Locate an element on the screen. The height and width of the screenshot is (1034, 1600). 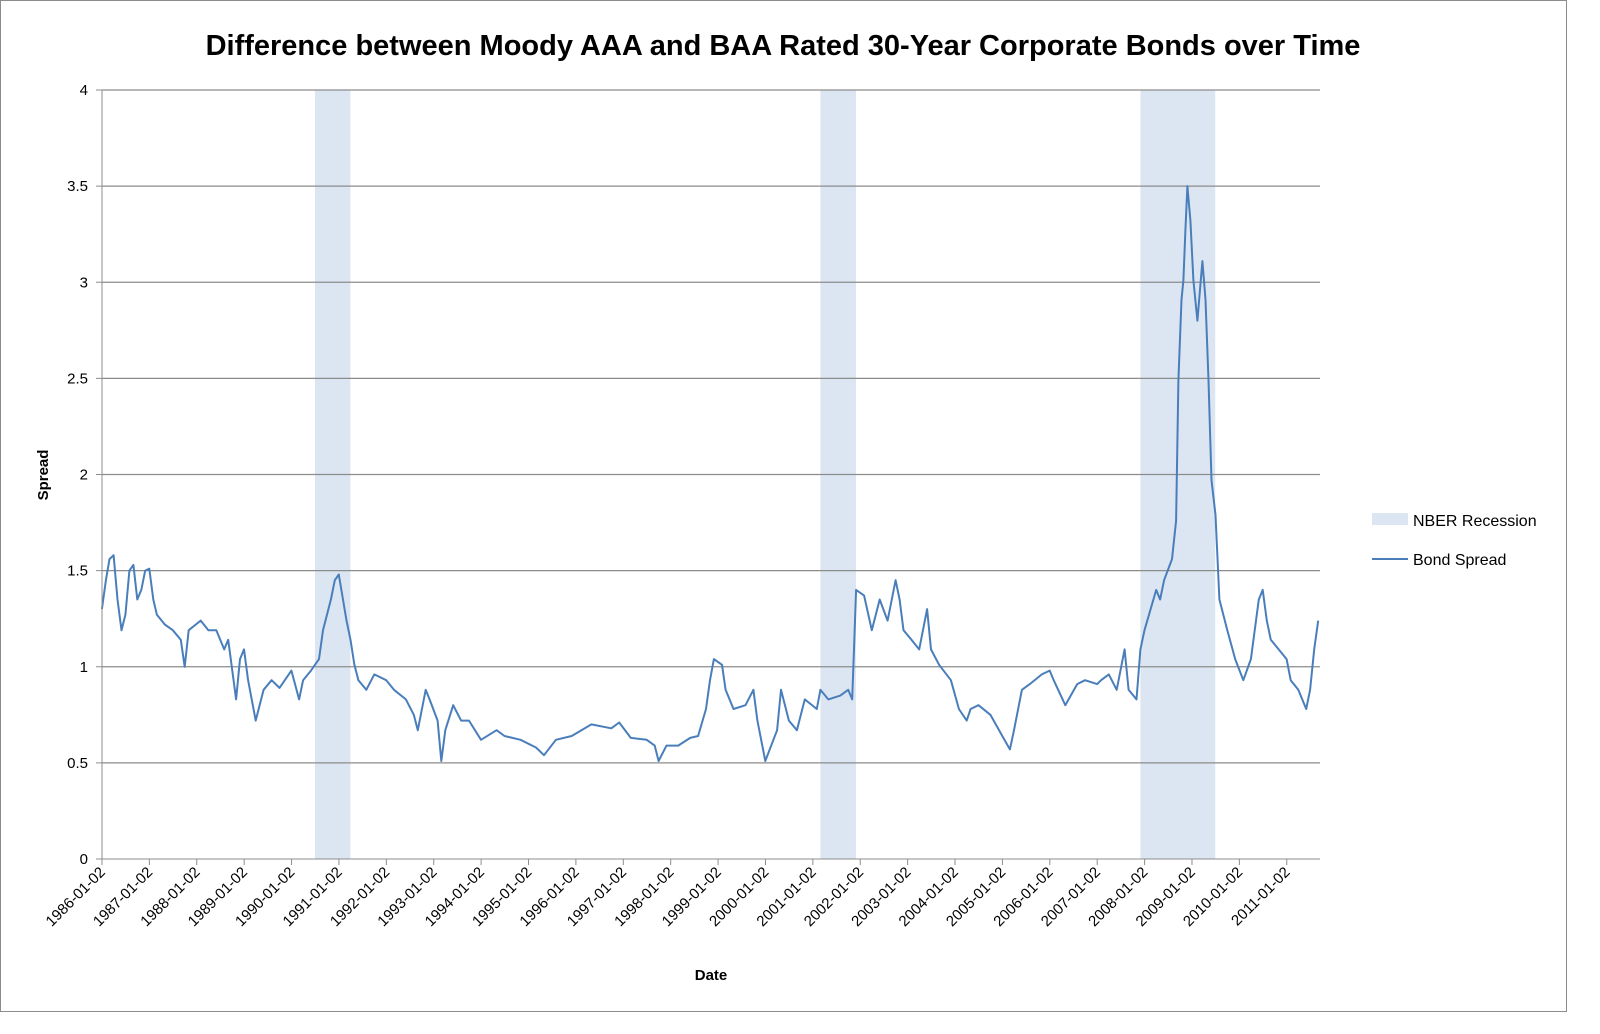
y-tick-label: 2 is located at coordinates (84, 475).